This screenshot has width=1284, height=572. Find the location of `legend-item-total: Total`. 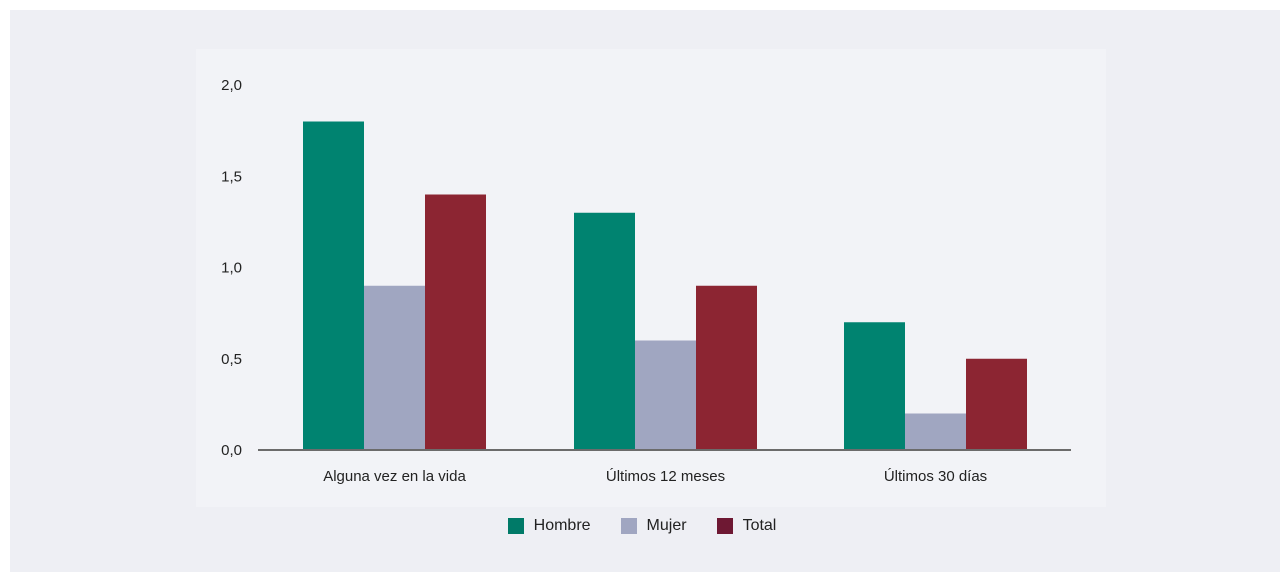

legend-item-total: Total is located at coordinates (746, 526).